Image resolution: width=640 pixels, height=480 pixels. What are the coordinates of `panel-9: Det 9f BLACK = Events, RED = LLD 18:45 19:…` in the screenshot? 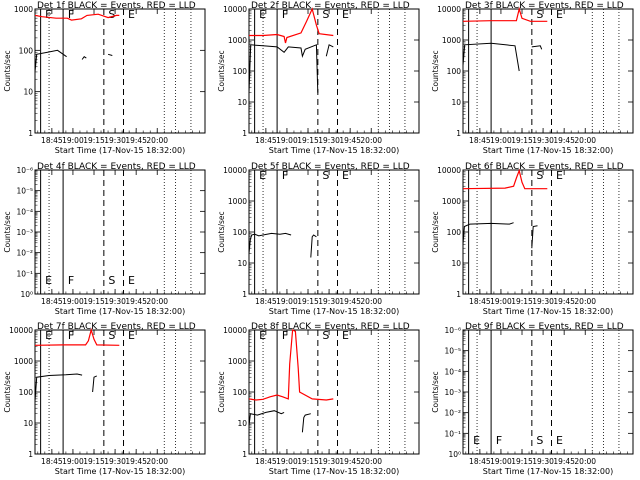 It's located at (532, 399).